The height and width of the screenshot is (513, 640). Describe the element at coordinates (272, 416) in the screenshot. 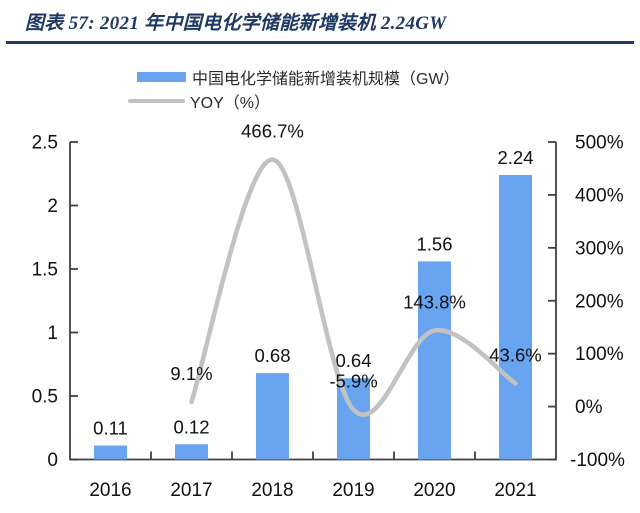

I see `bar-2018` at that location.